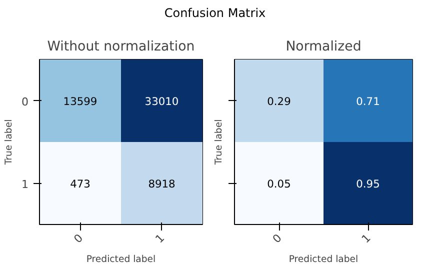 This screenshot has height=274, width=424. I want to click on chart-title: Without normalization, so click(121, 47).